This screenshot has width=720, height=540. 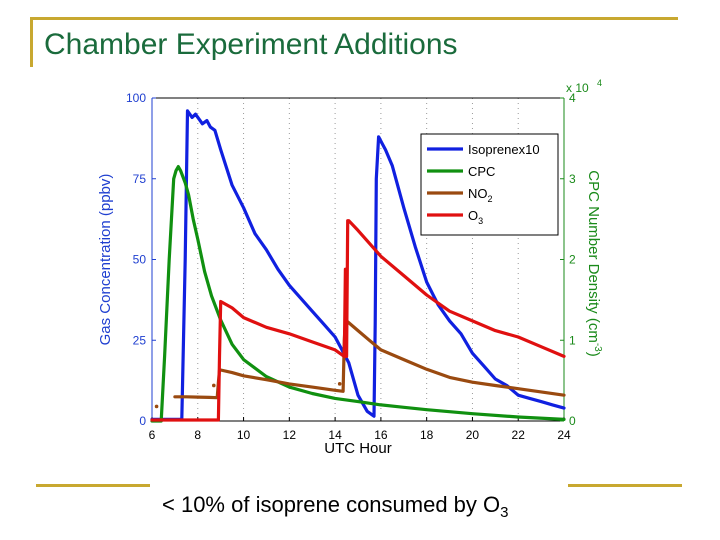 What do you see at coordinates (572, 260) in the screenshot?
I see `y-right-tick-label: 2` at bounding box center [572, 260].